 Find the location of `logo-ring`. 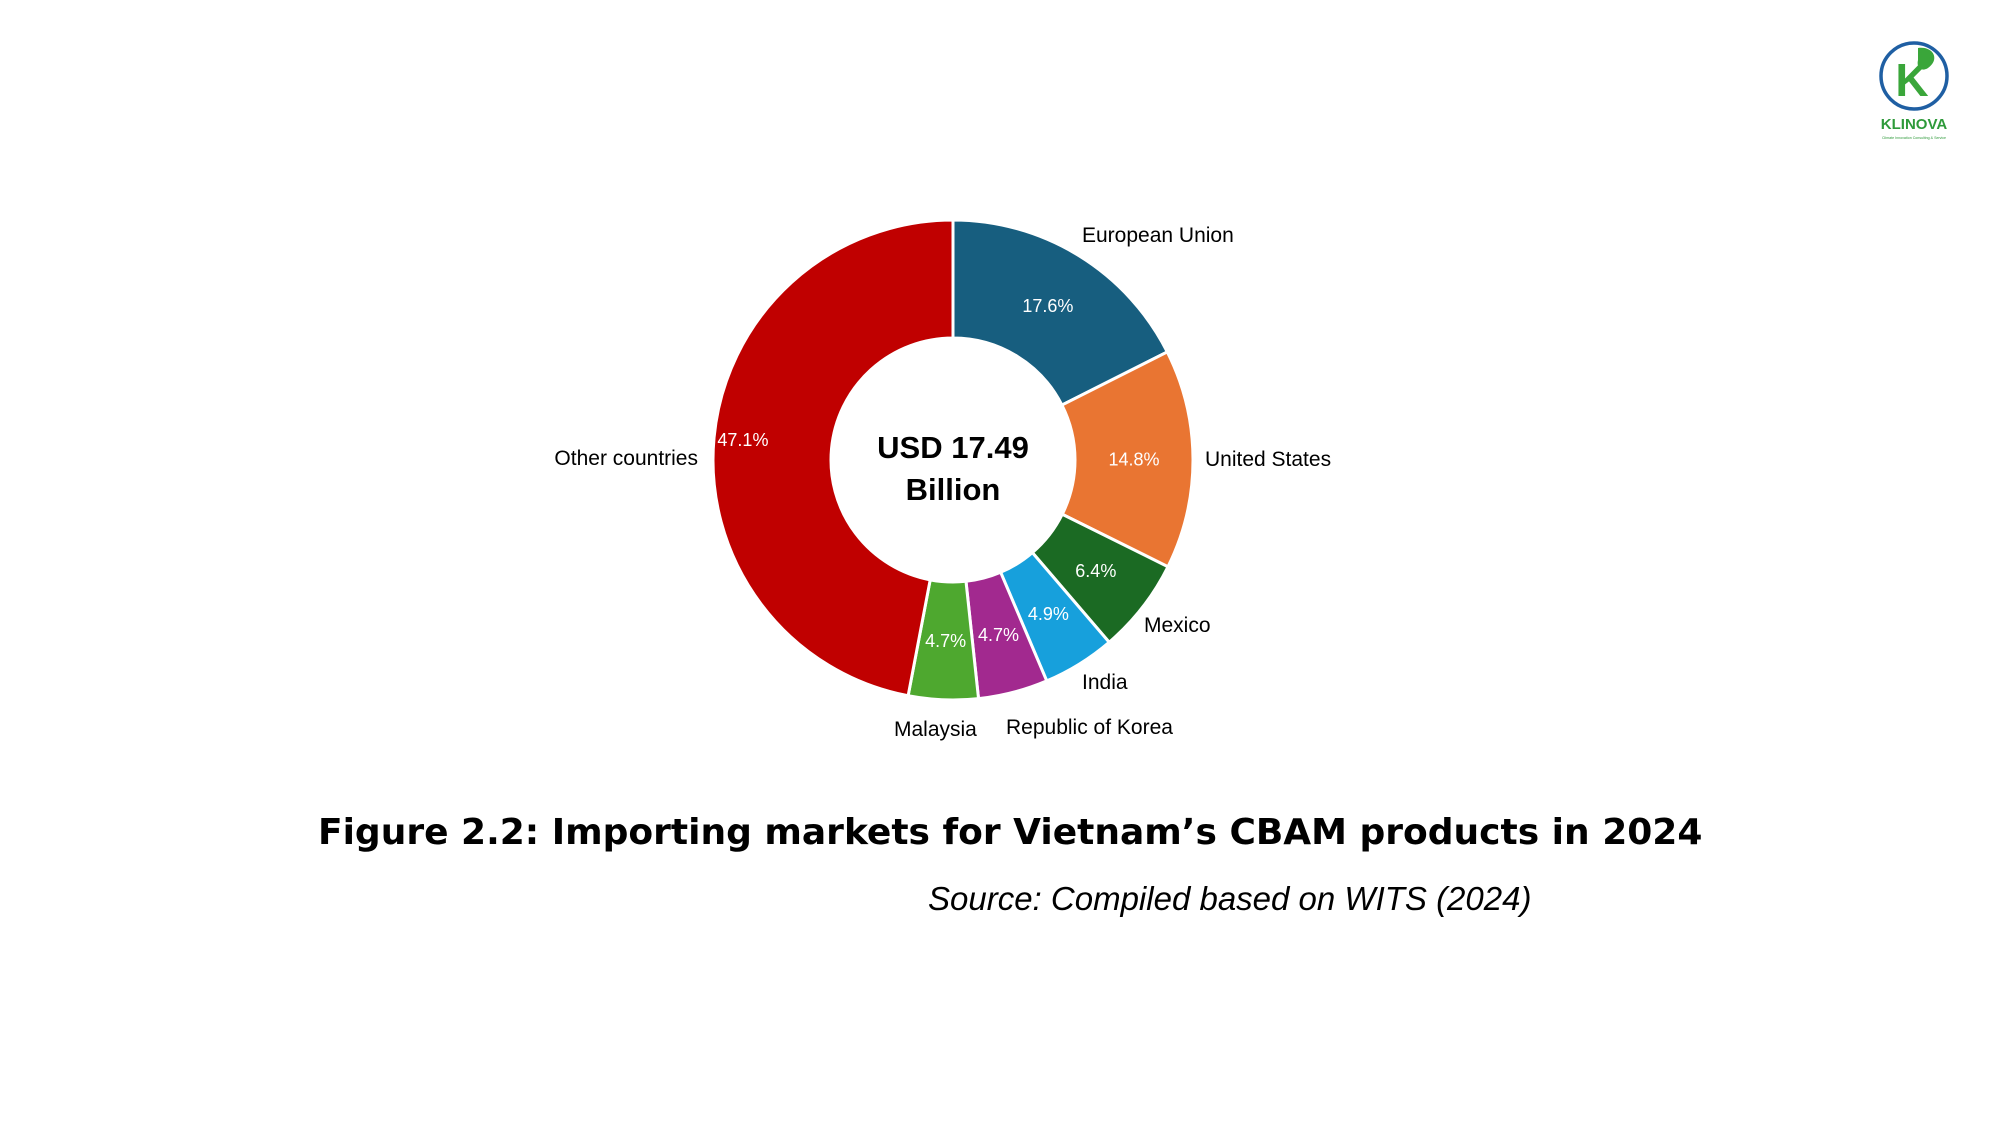

logo-ring is located at coordinates (1914, 76).